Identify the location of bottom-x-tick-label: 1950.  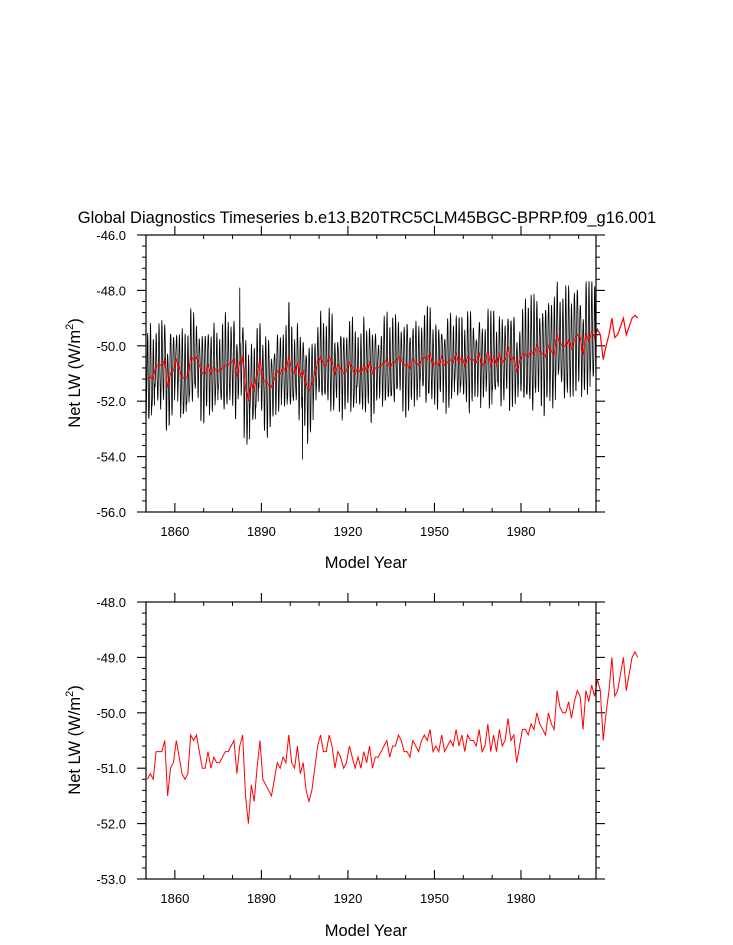
(434, 898).